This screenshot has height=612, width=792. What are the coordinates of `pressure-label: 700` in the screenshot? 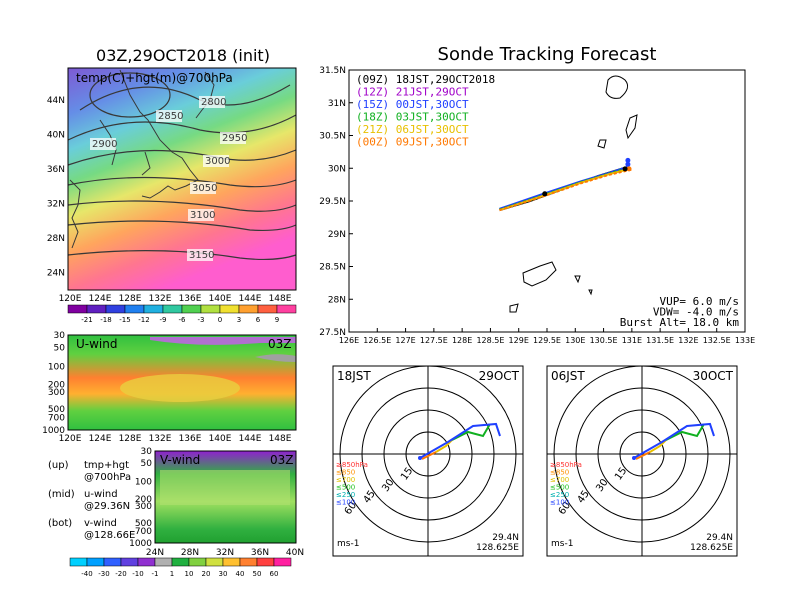 It's located at (143, 532).